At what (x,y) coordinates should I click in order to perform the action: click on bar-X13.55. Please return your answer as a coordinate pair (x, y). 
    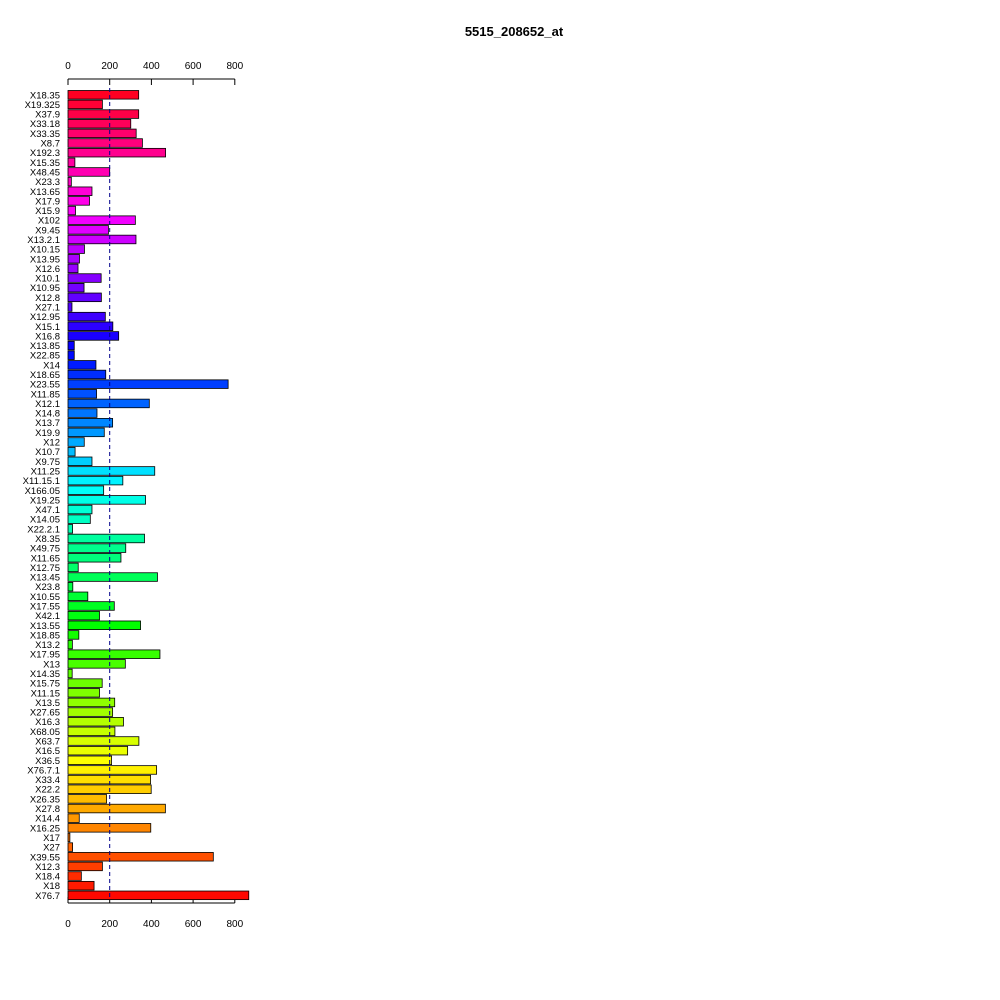
    Looking at the image, I should click on (104, 625).